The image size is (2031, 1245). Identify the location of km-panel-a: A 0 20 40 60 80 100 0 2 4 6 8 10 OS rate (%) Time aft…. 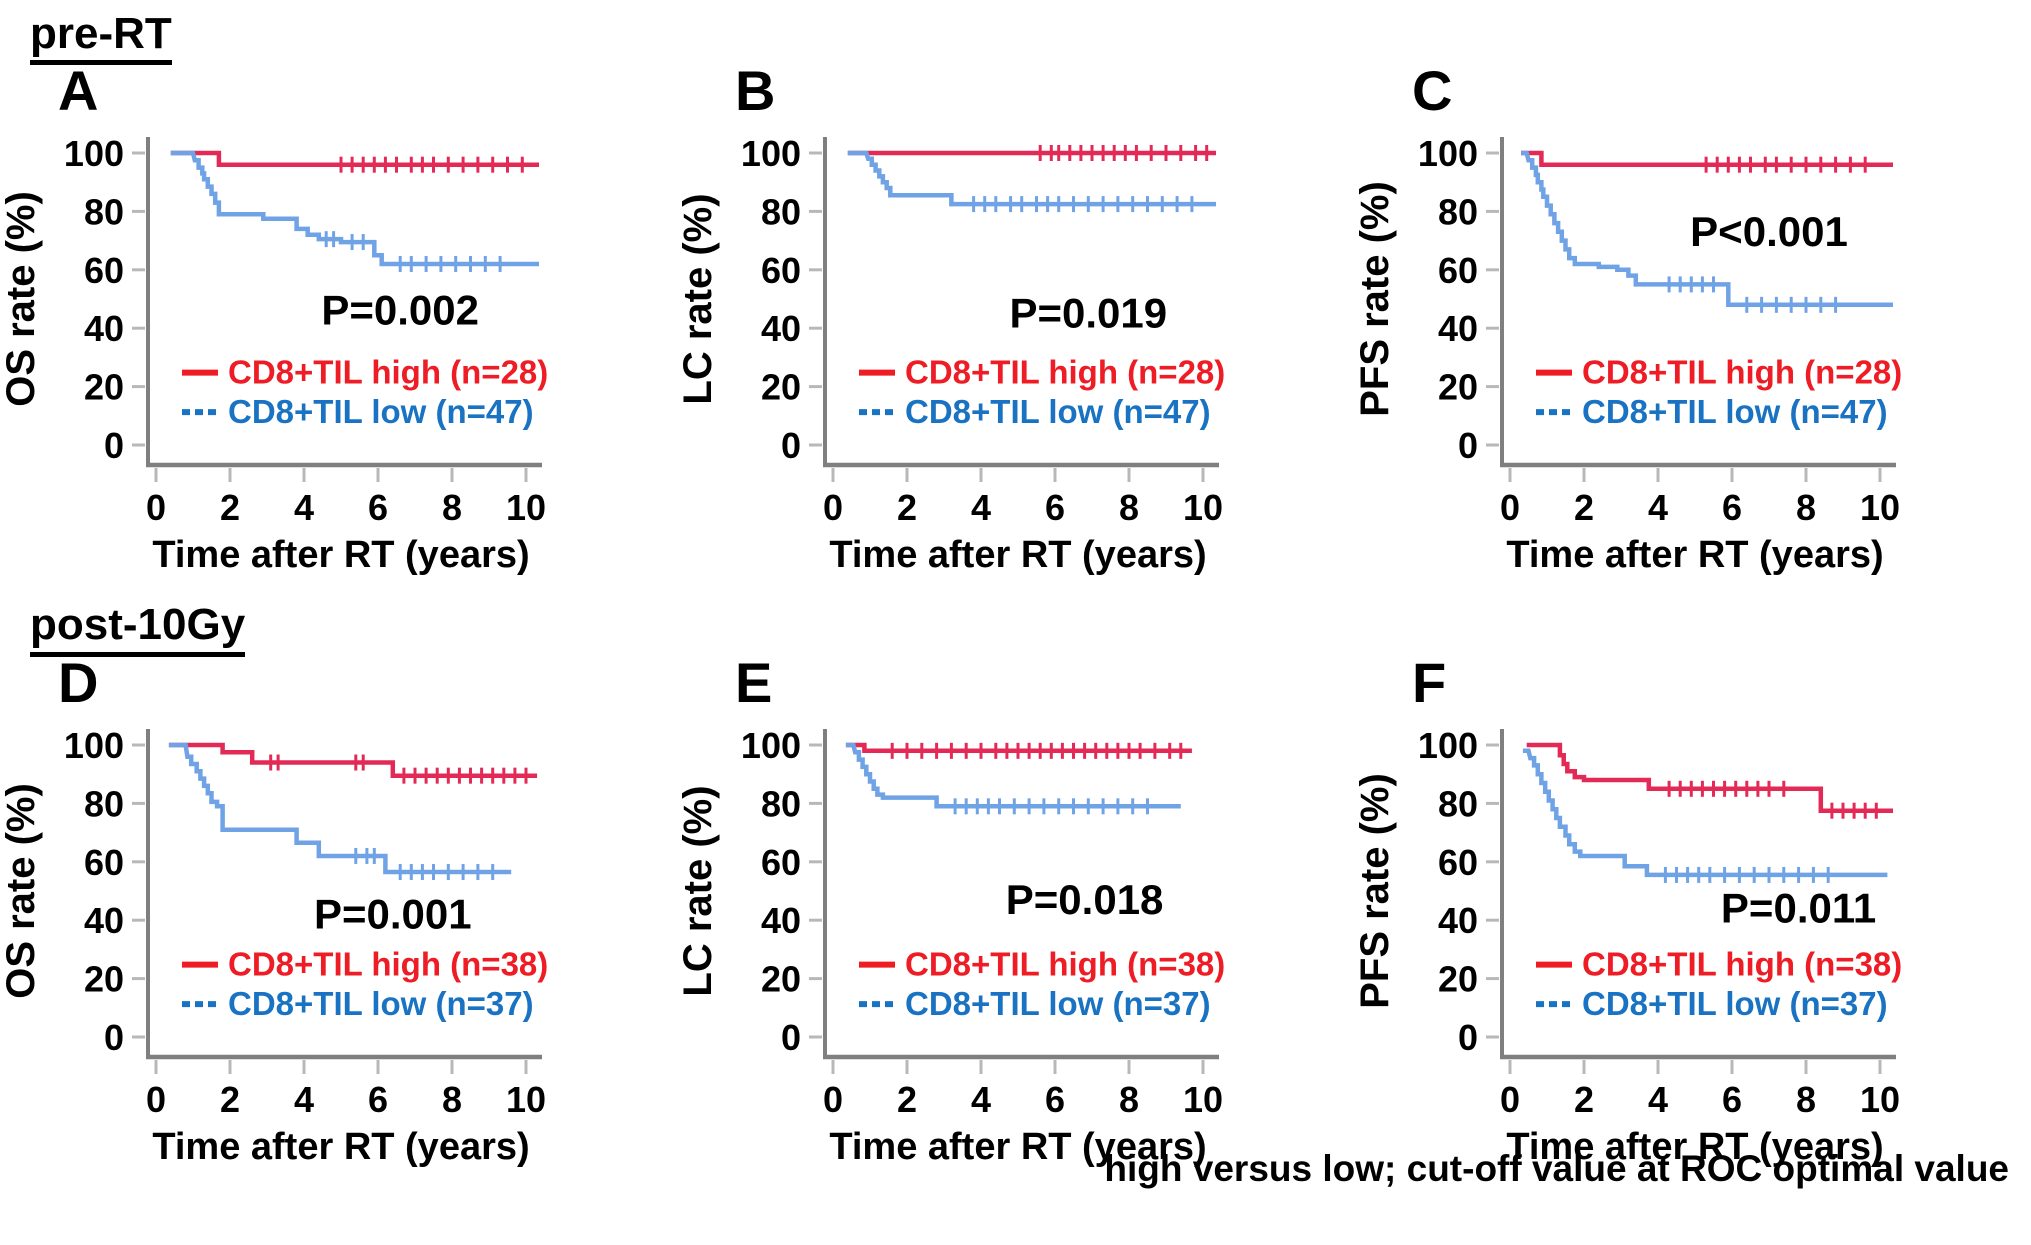
(338, 319).